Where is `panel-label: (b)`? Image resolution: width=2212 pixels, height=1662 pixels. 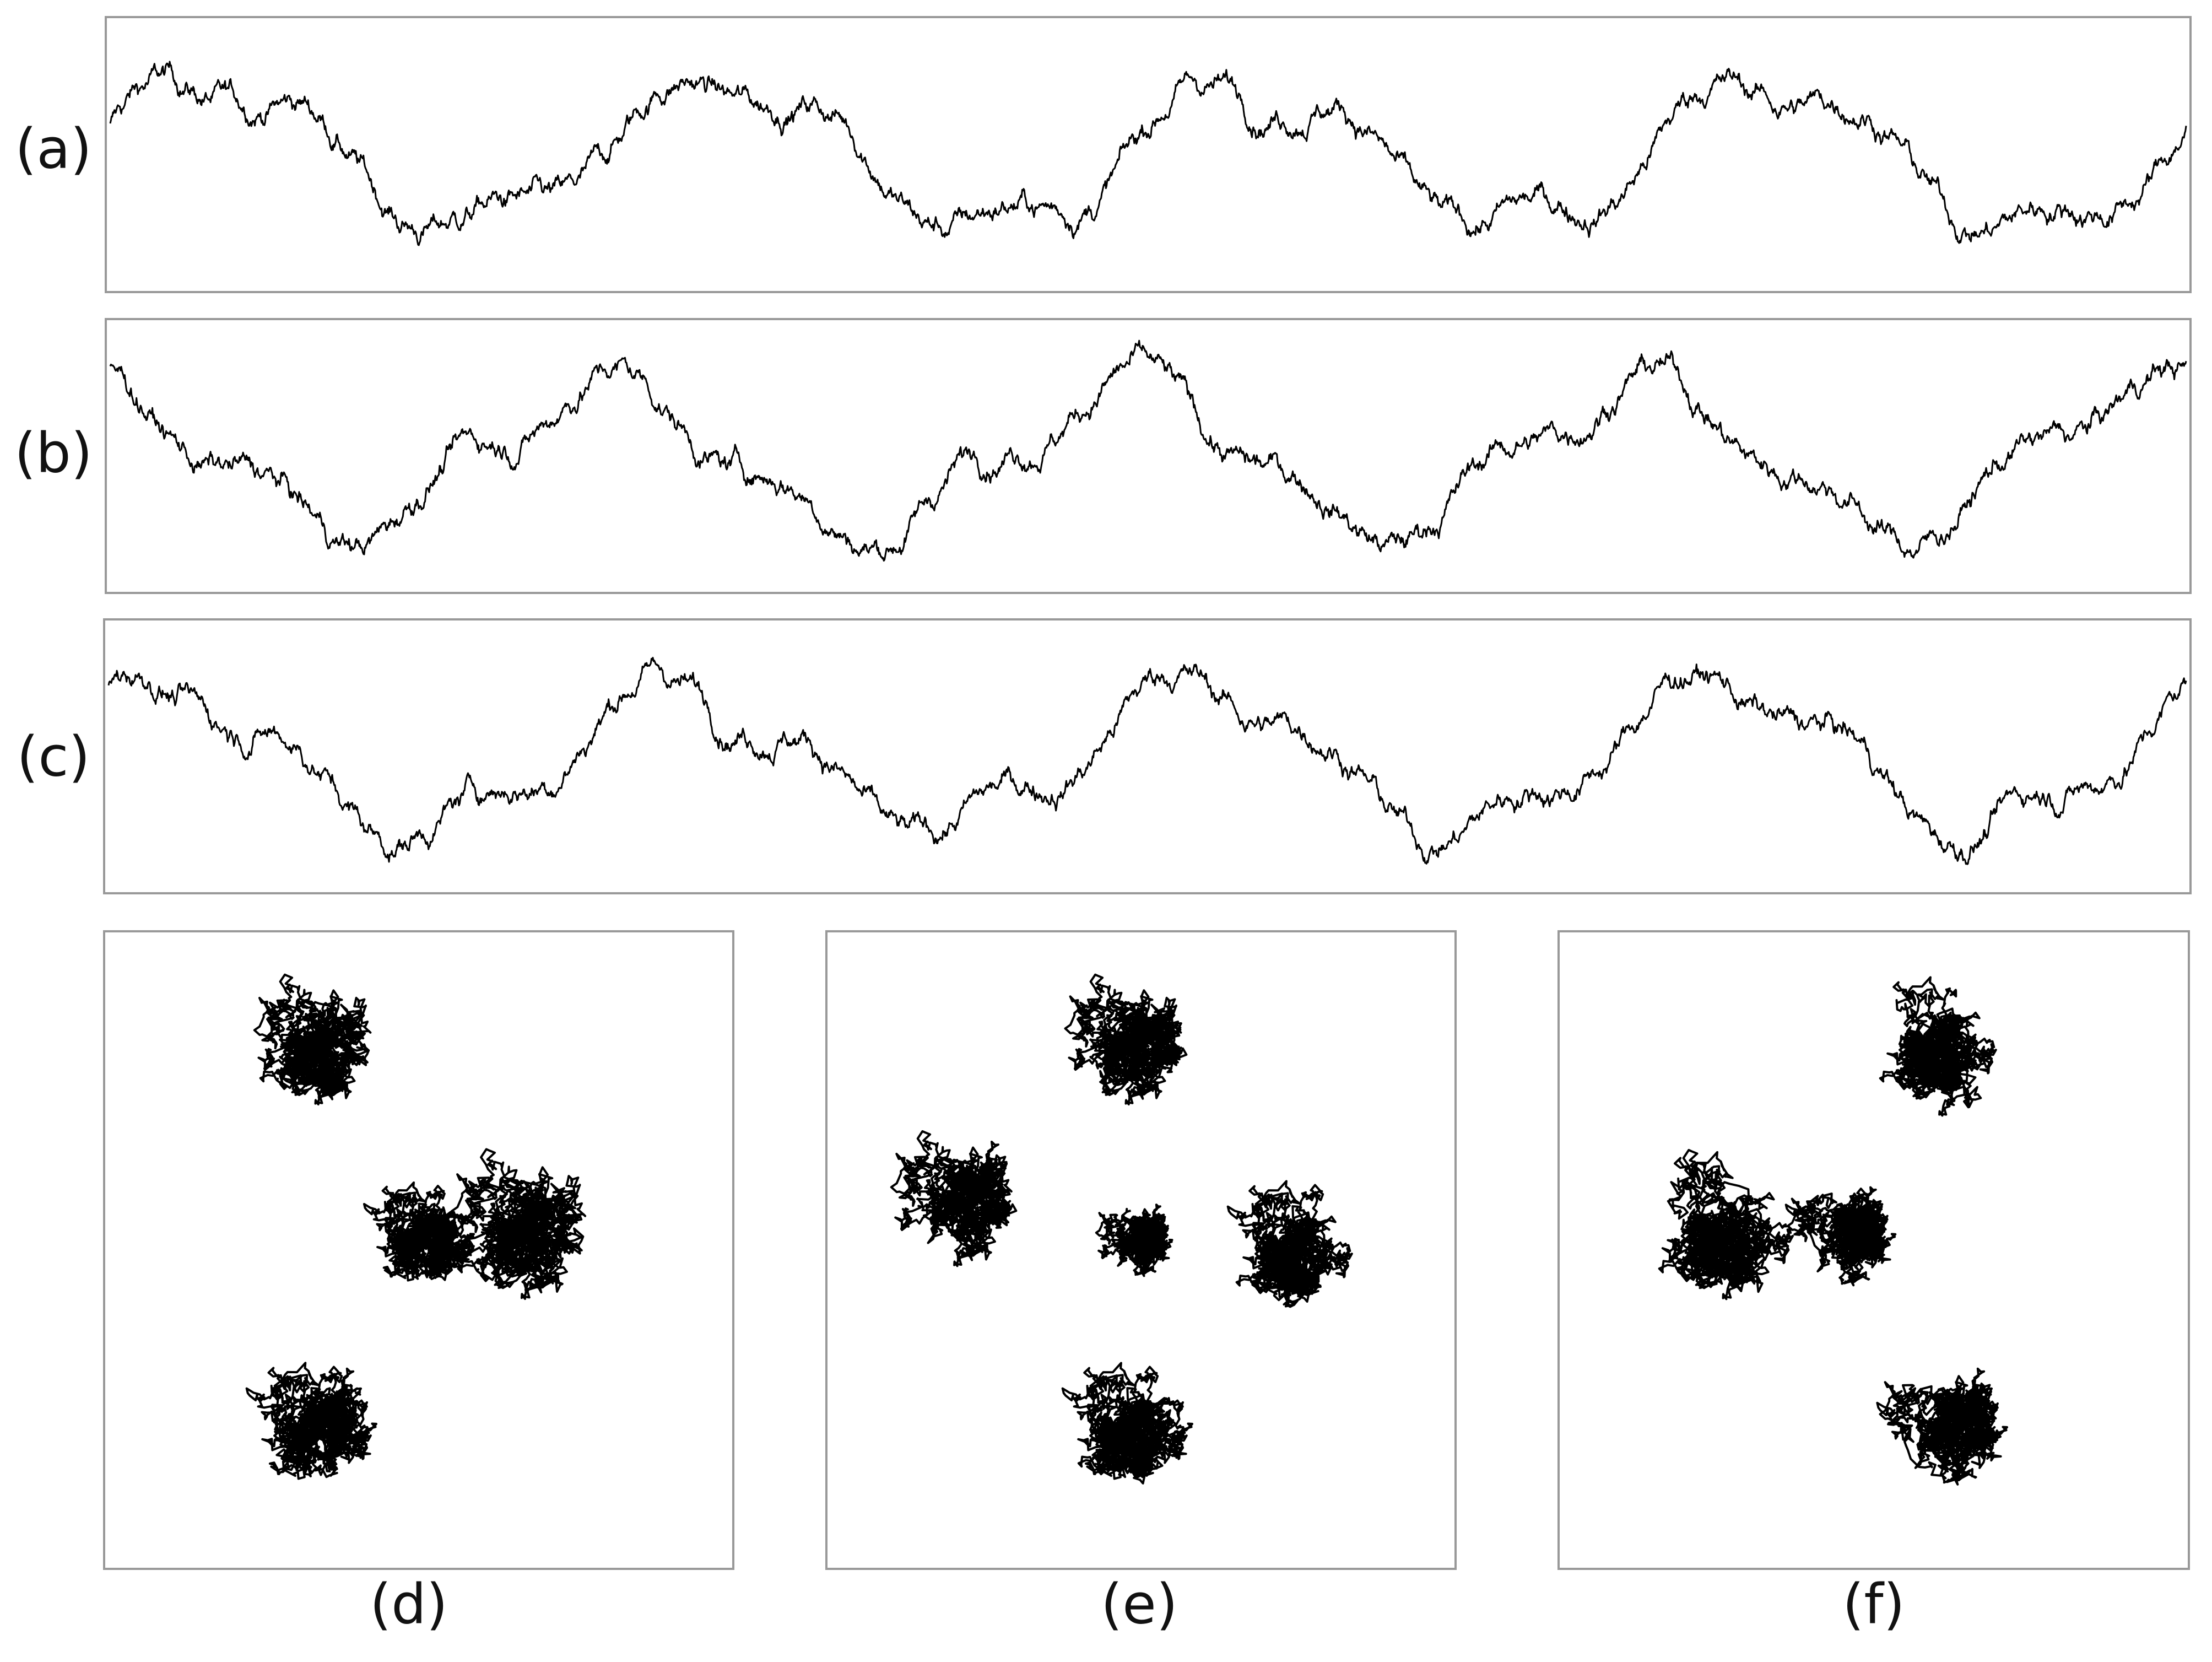
panel-label: (b) is located at coordinates (54, 452).